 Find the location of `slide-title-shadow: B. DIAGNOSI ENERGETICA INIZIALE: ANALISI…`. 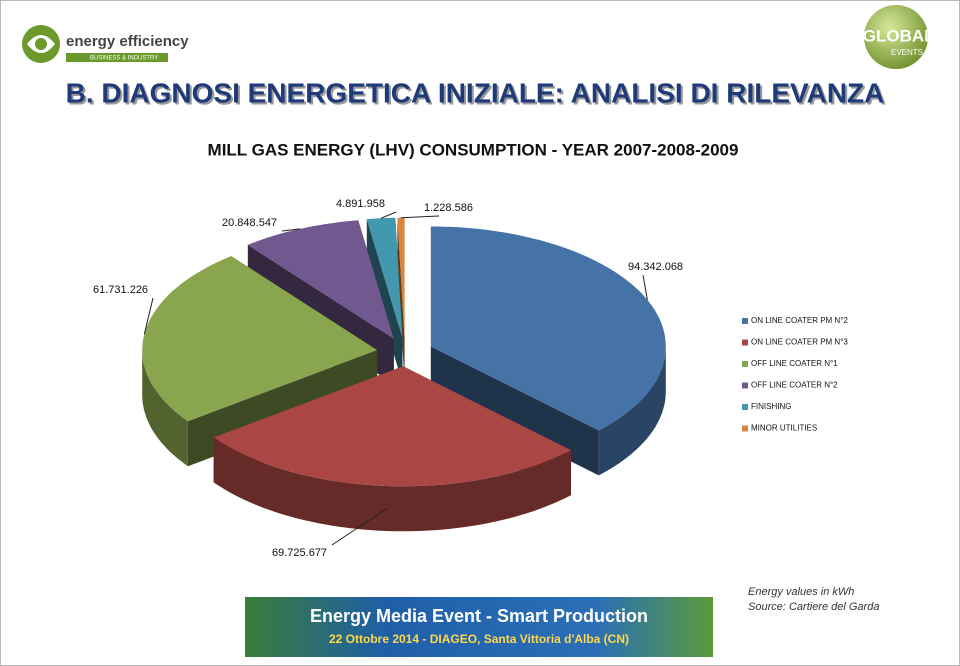

slide-title-shadow: B. DIAGNOSI ENERGETICA INIZIALE: ANALISI… is located at coordinates (477, 94).